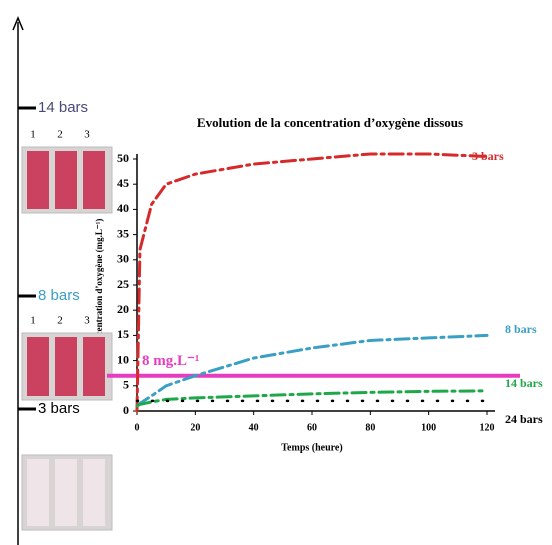 This screenshot has width=552, height=545. What do you see at coordinates (59, 408) in the screenshot?
I see `level-label: 3 bars` at bounding box center [59, 408].